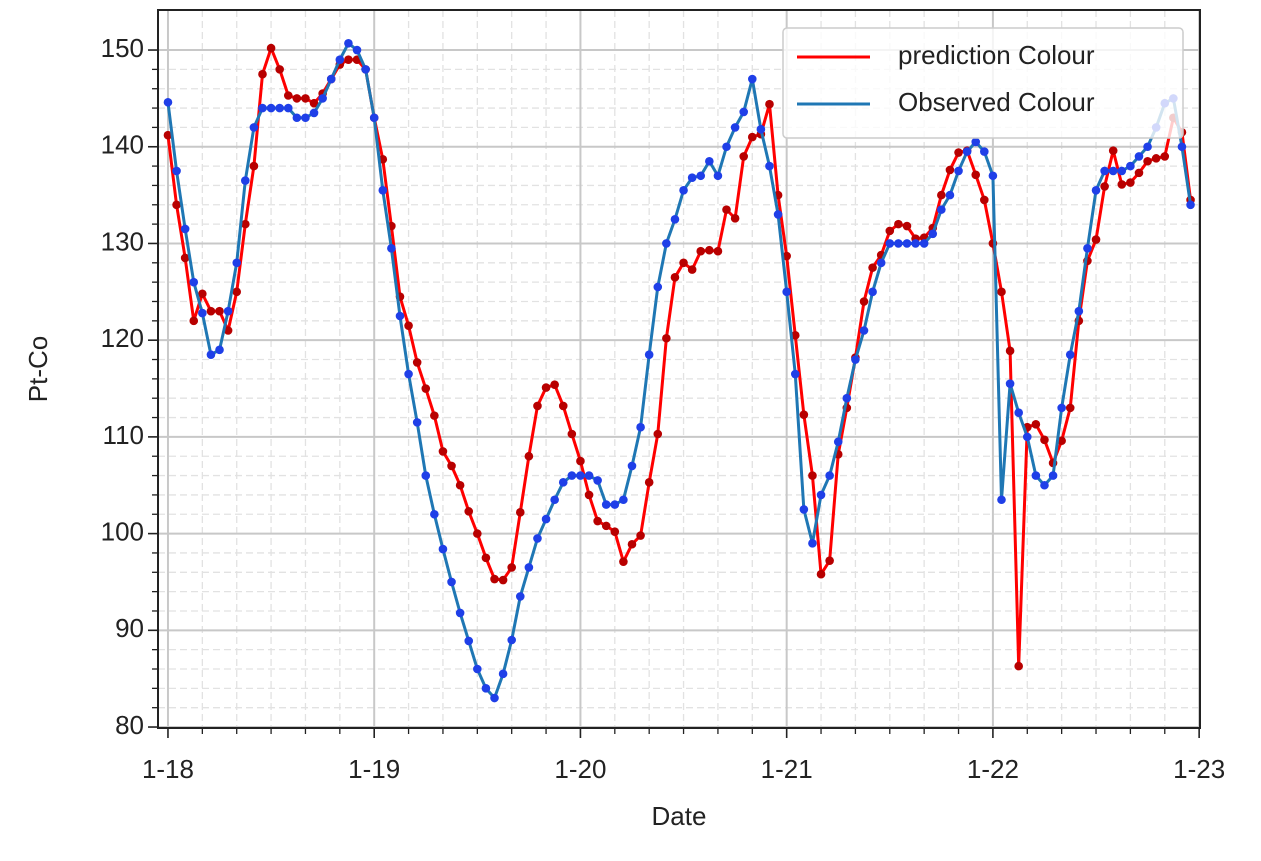 The image size is (1261, 861). Describe the element at coordinates (38, 369) in the screenshot. I see `y-axis-label: Pt-Co` at that location.